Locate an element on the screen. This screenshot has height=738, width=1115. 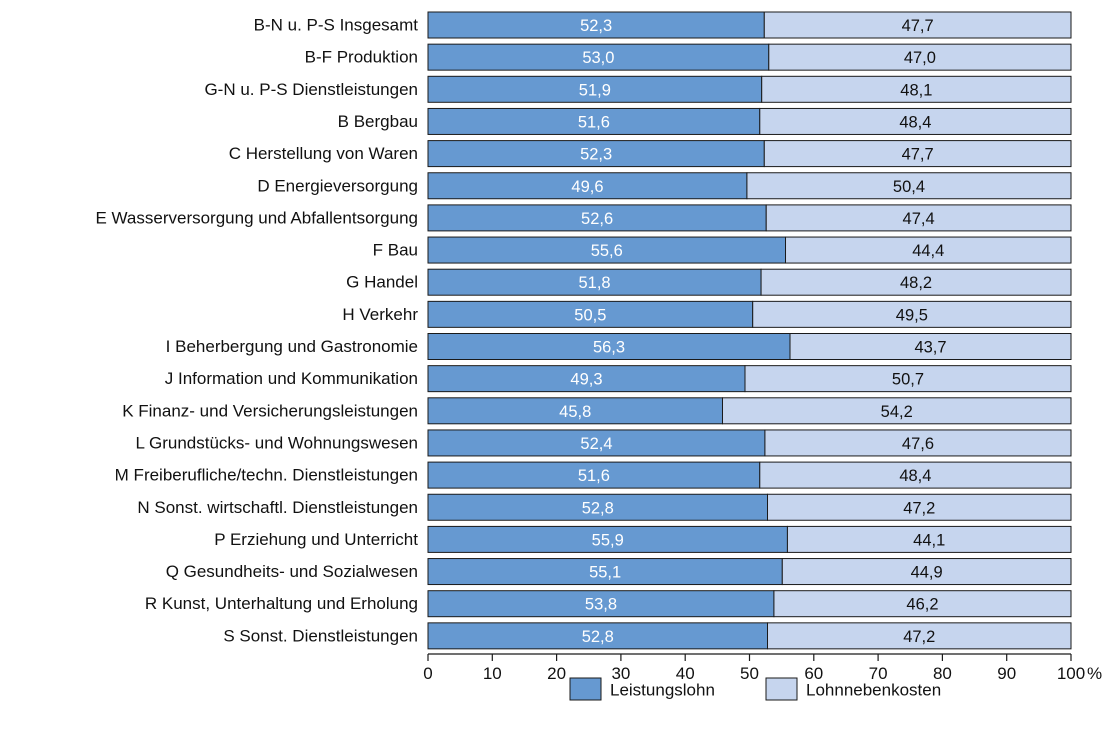
category-label: H Verkehr is located at coordinates (380, 314).